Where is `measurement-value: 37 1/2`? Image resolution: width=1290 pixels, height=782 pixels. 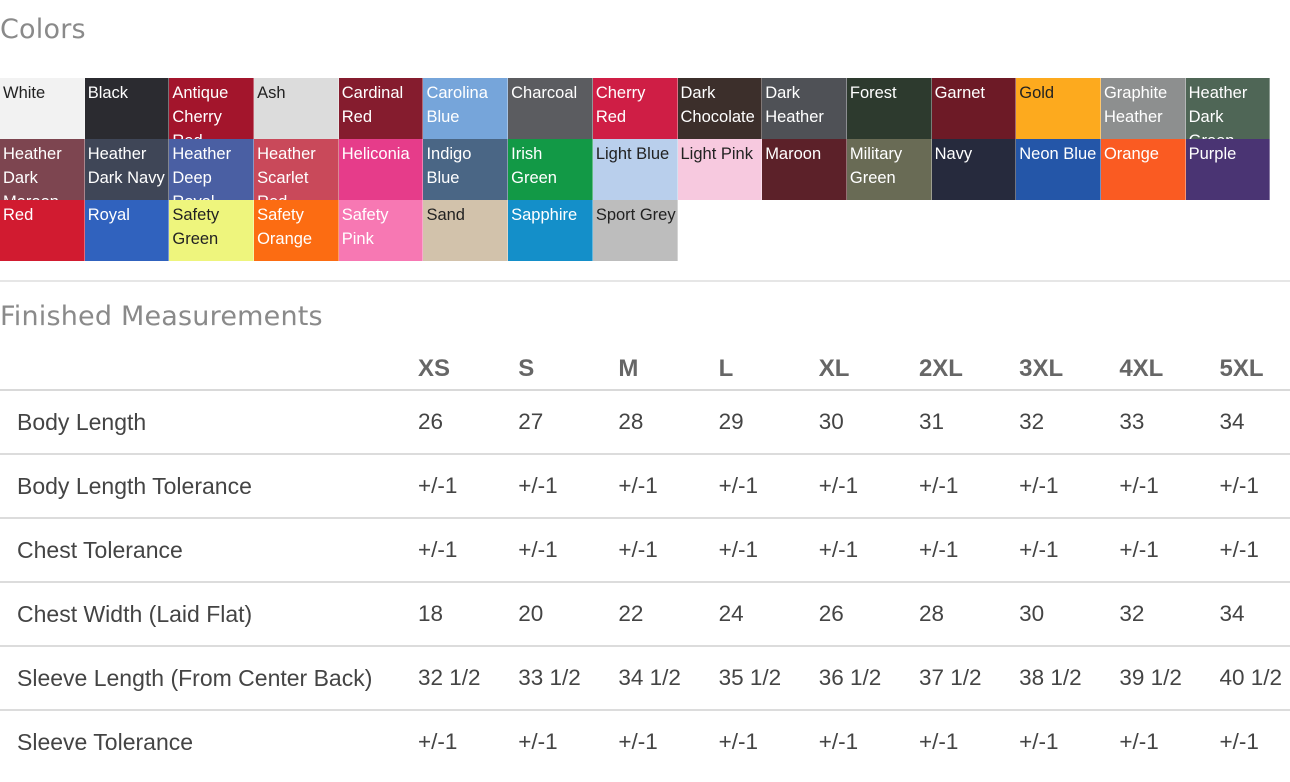 measurement-value: 37 1/2 is located at coordinates (969, 678).